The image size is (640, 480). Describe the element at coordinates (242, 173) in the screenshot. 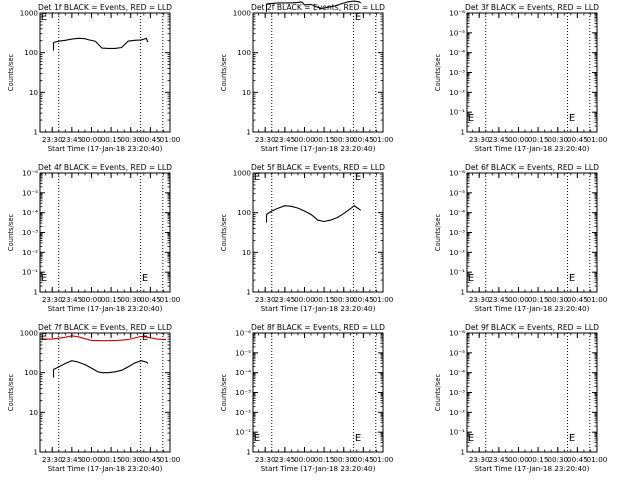

I see `y-tick-label: 1000` at that location.